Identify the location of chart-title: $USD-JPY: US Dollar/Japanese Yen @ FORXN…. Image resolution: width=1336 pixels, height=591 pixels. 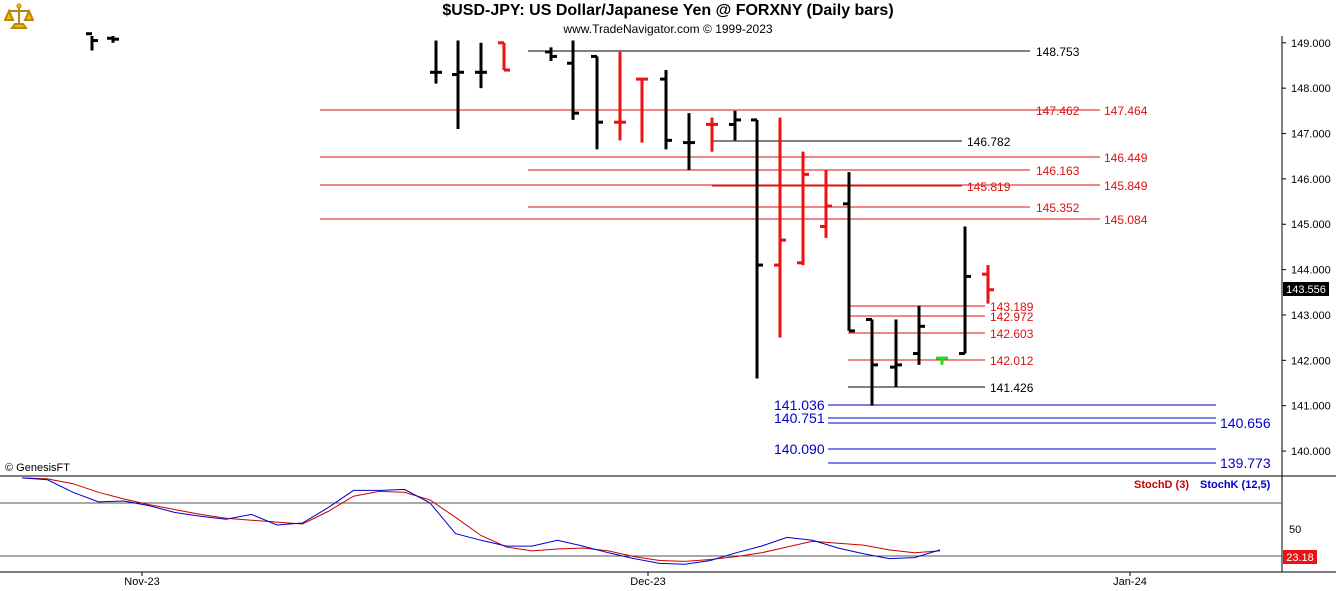
(668, 10).